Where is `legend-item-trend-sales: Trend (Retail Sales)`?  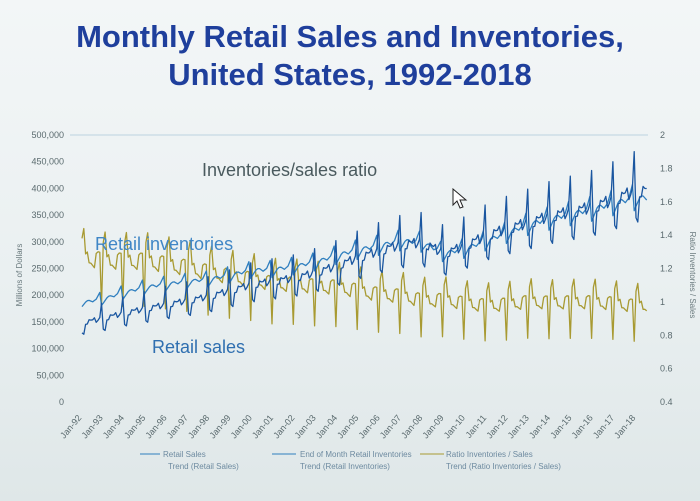 legend-item-trend-sales: Trend (Retail Sales) is located at coordinates (203, 466).